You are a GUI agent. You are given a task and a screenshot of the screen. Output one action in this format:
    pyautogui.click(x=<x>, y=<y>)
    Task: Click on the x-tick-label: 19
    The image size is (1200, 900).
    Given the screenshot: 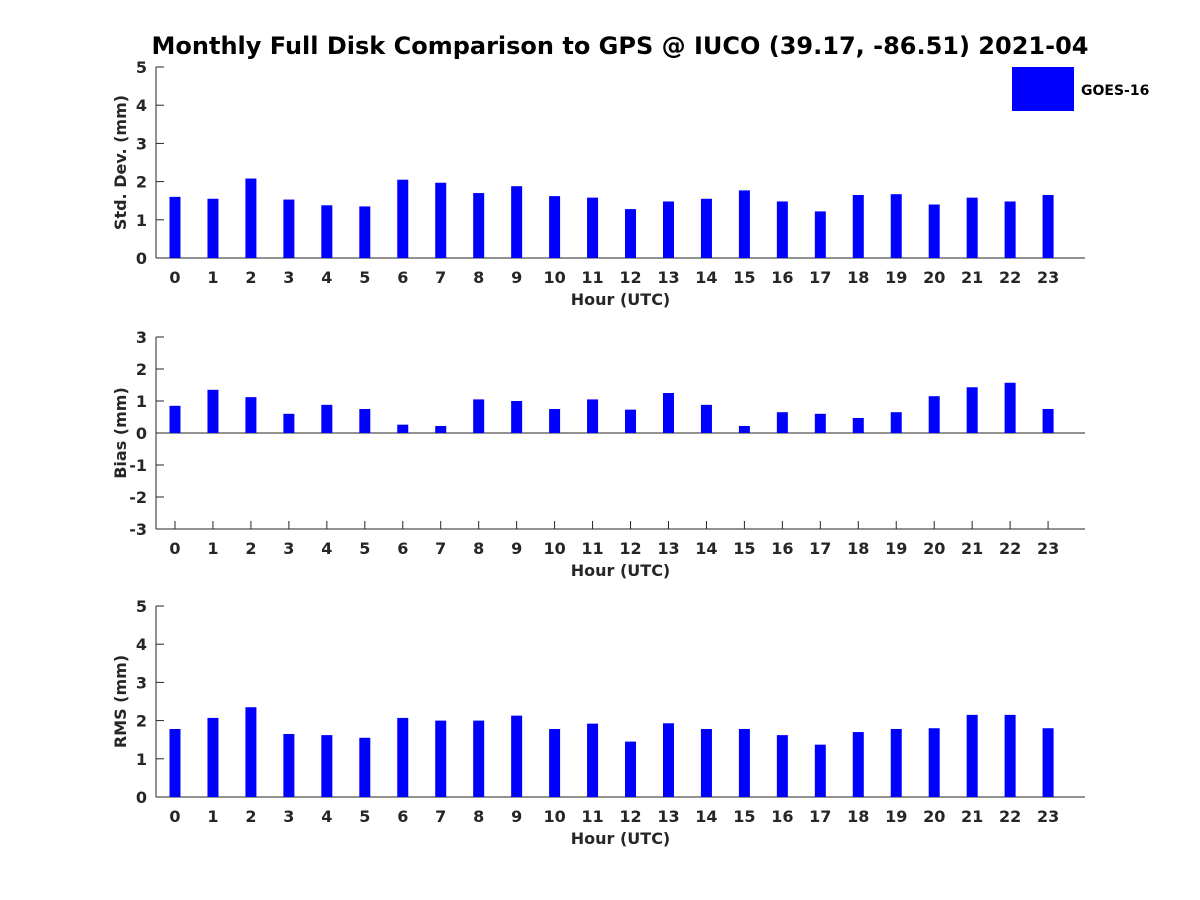 What is the action you would take?
    pyautogui.click(x=896, y=816)
    